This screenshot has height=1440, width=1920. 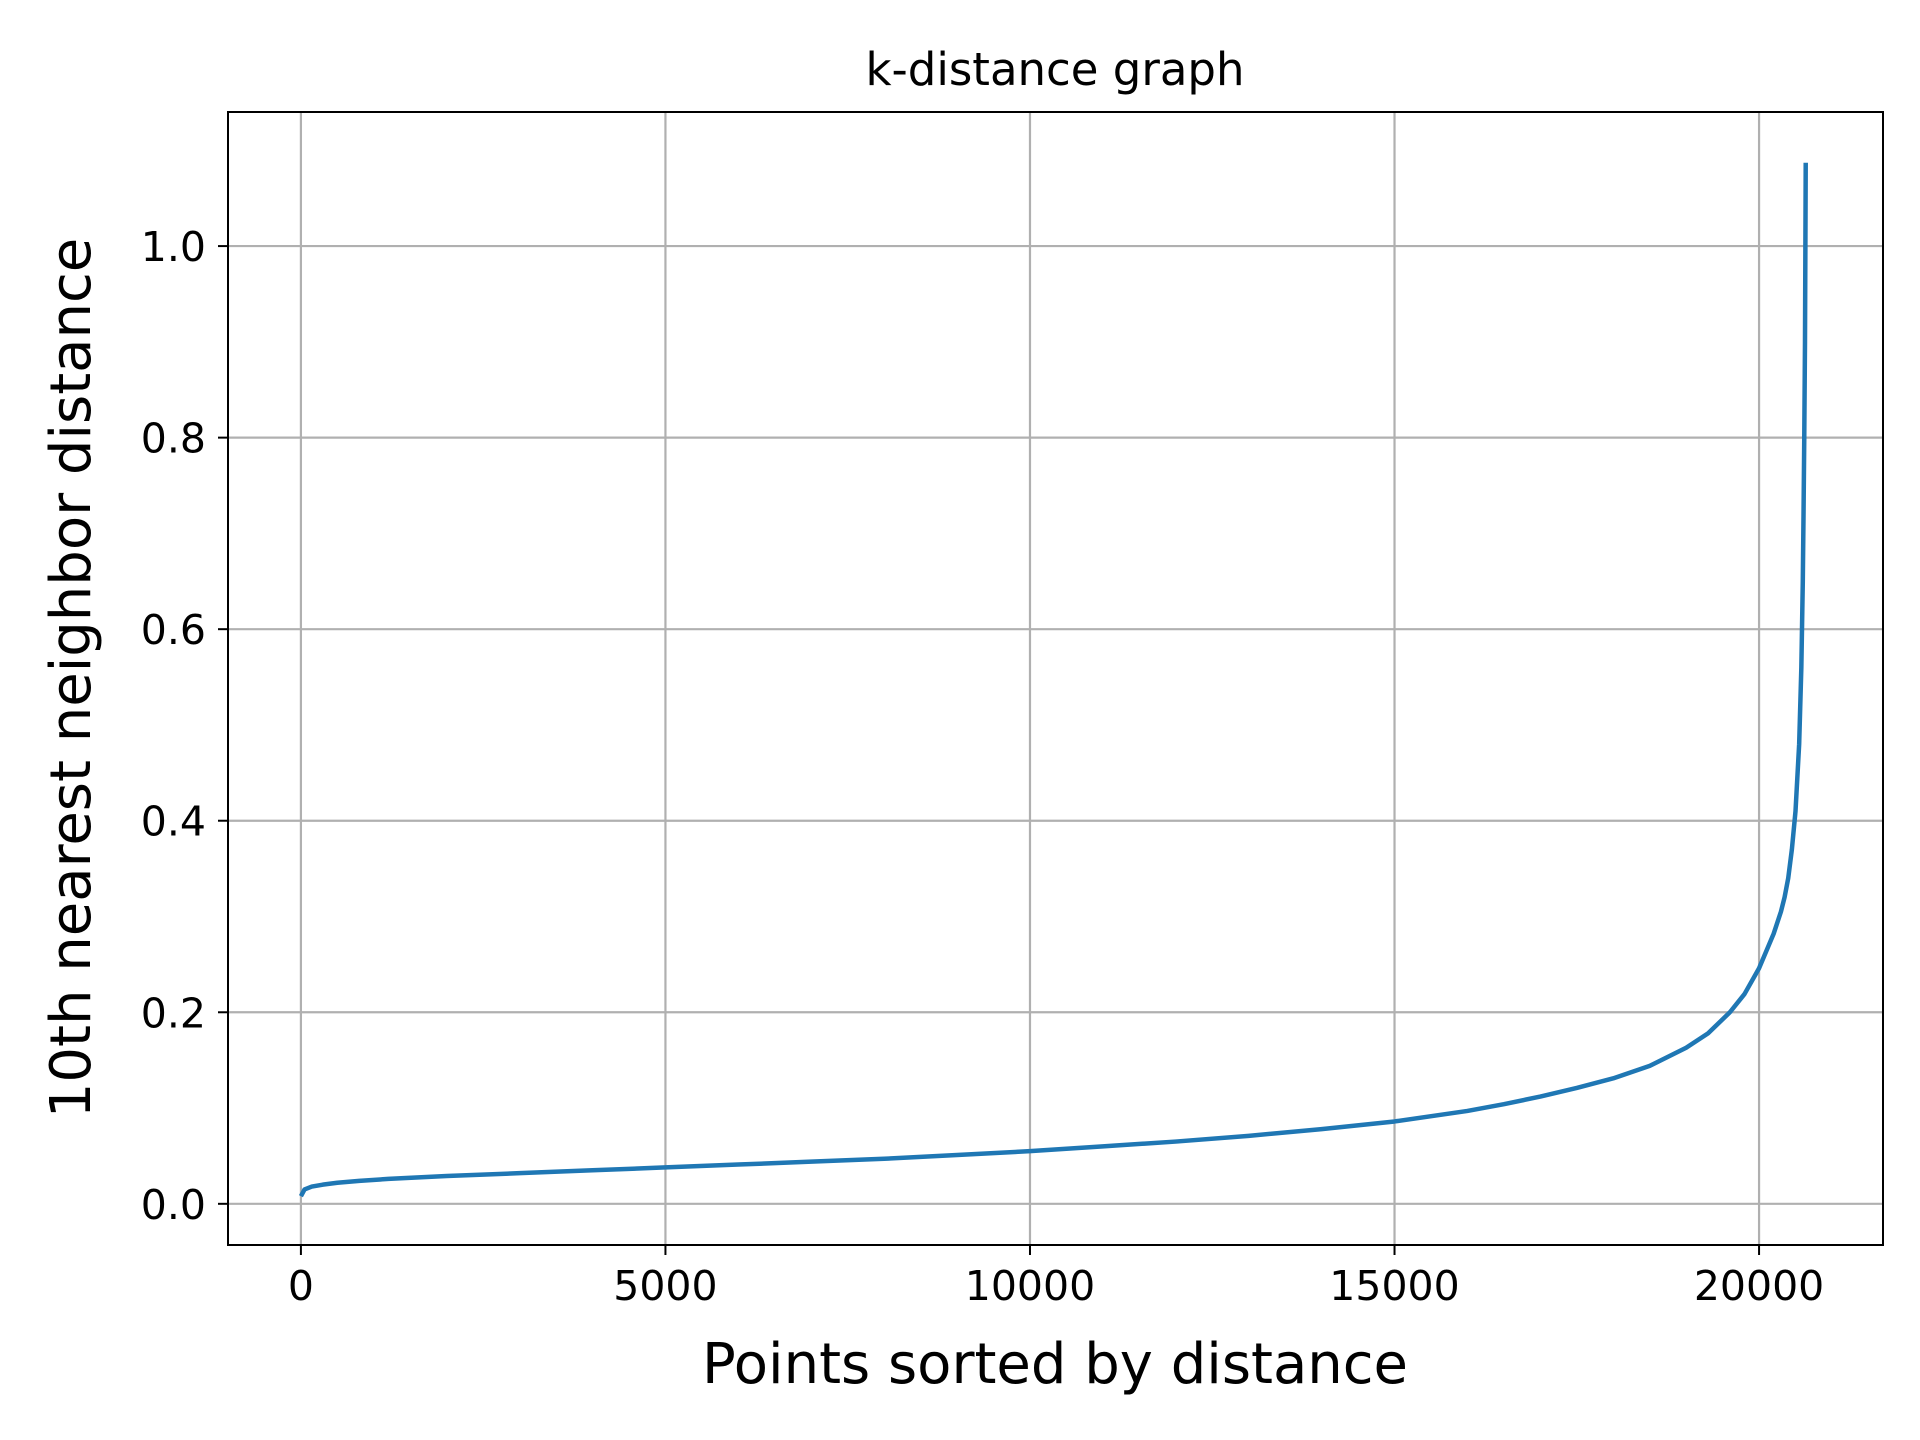 What do you see at coordinates (1394, 1286) in the screenshot?
I see `x-tick-label: 15000` at bounding box center [1394, 1286].